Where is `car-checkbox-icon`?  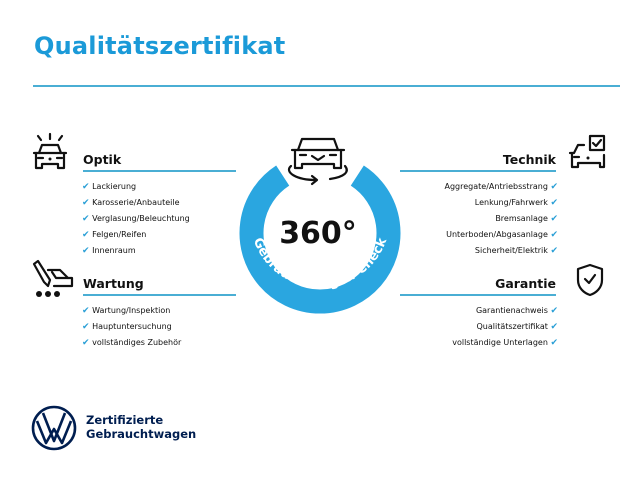 car-checkbox-icon is located at coordinates (587, 151).